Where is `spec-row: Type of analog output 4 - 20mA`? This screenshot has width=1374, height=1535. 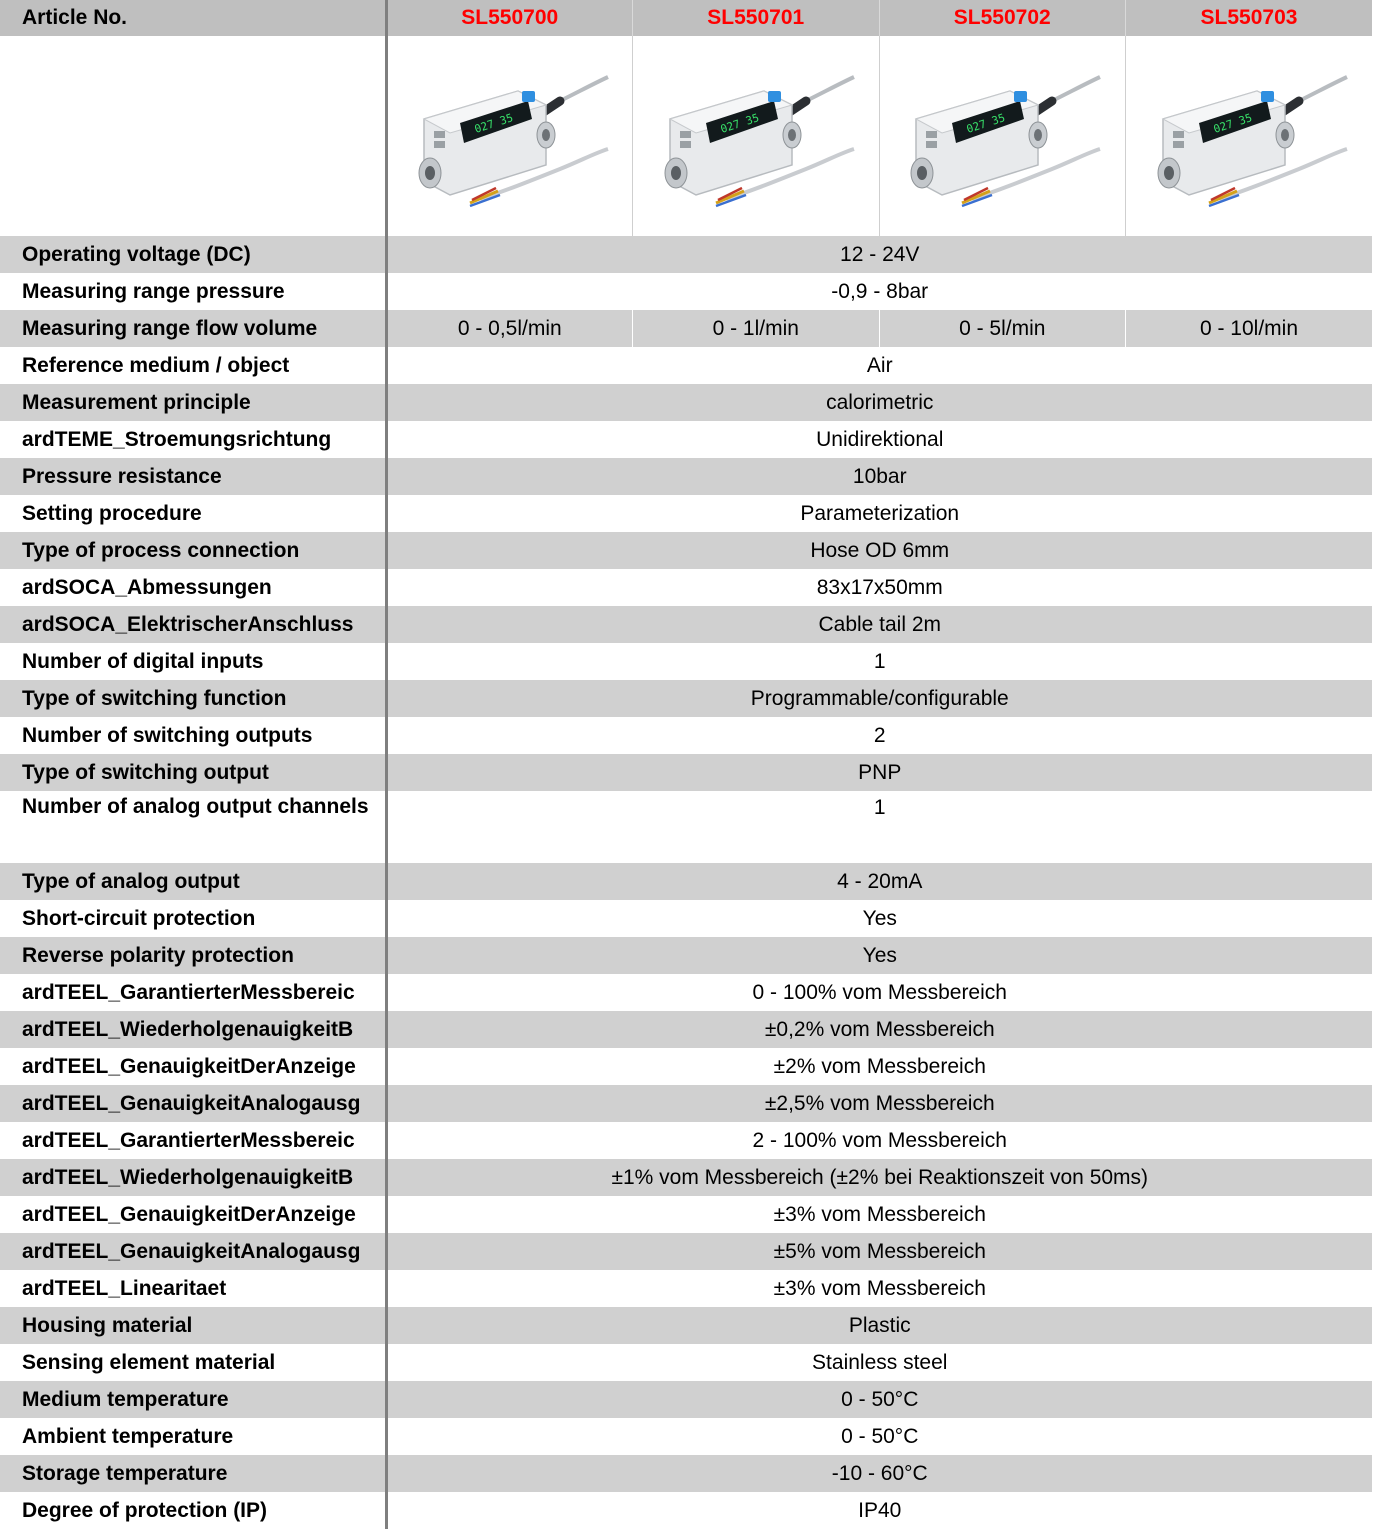 spec-row: Type of analog output 4 - 20mA is located at coordinates (686, 881).